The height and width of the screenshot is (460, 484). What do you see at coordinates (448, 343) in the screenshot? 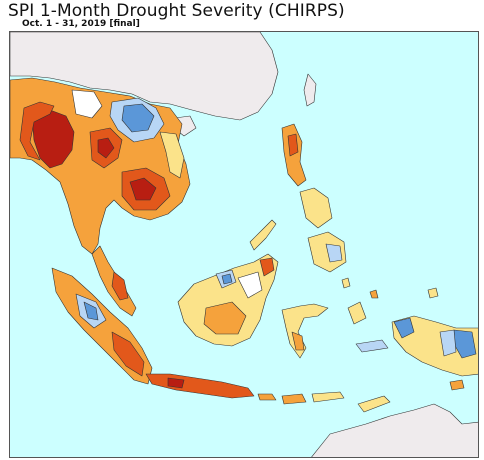
I see `new-guinea-wet-ring` at bounding box center [448, 343].